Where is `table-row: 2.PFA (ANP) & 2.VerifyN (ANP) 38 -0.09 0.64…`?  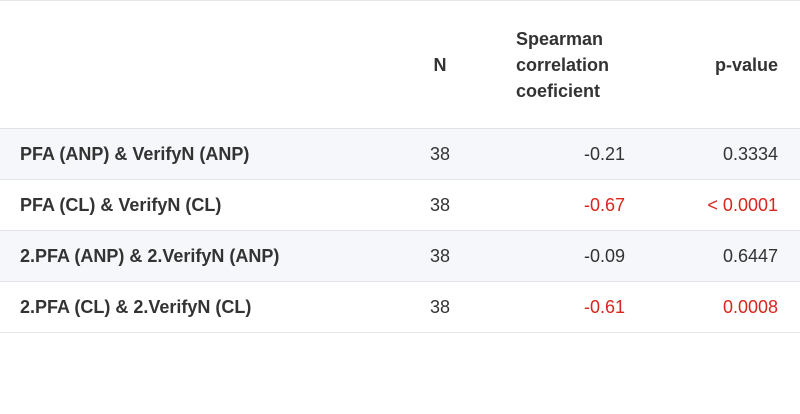
table-row: 2.PFA (ANP) & 2.VerifyN (ANP) 38 -0.09 0.64… is located at coordinates (400, 256).